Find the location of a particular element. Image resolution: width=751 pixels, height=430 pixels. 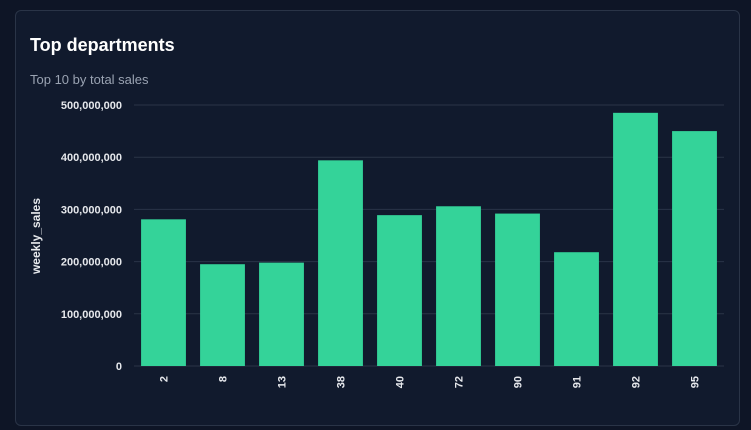

y-axis-label: weekly_sales is located at coordinates (36, 236).